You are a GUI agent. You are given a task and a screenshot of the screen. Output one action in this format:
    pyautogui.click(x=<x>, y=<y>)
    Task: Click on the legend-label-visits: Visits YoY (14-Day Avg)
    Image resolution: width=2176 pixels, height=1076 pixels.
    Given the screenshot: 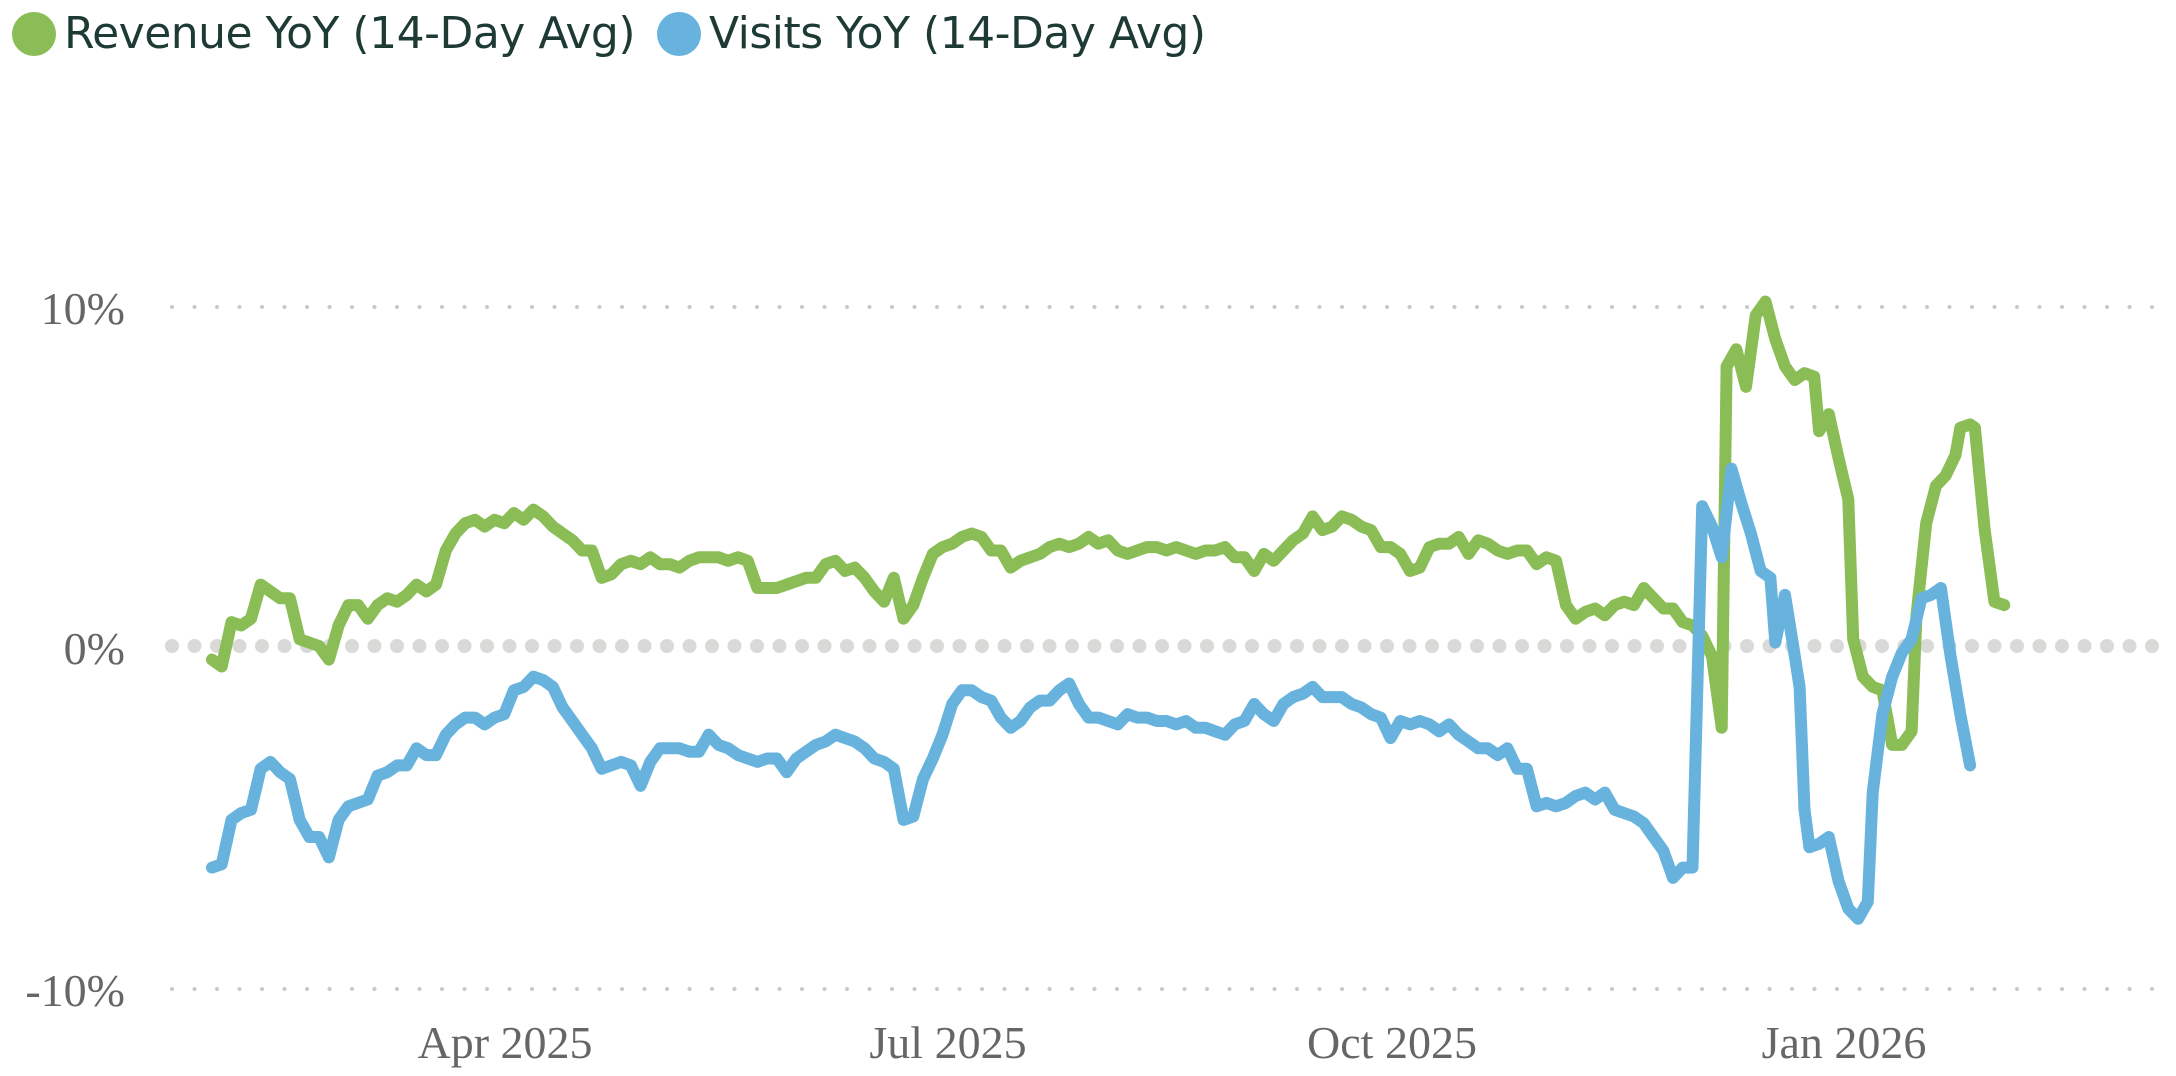 What is the action you would take?
    pyautogui.click(x=957, y=33)
    